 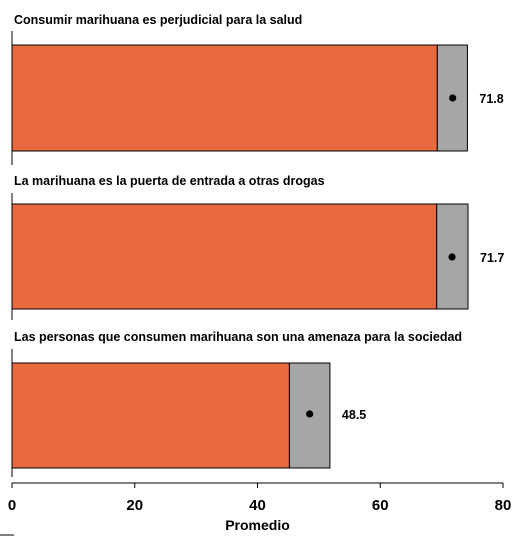 What do you see at coordinates (12, 505) in the screenshot?
I see `x-tick-label: 0` at bounding box center [12, 505].